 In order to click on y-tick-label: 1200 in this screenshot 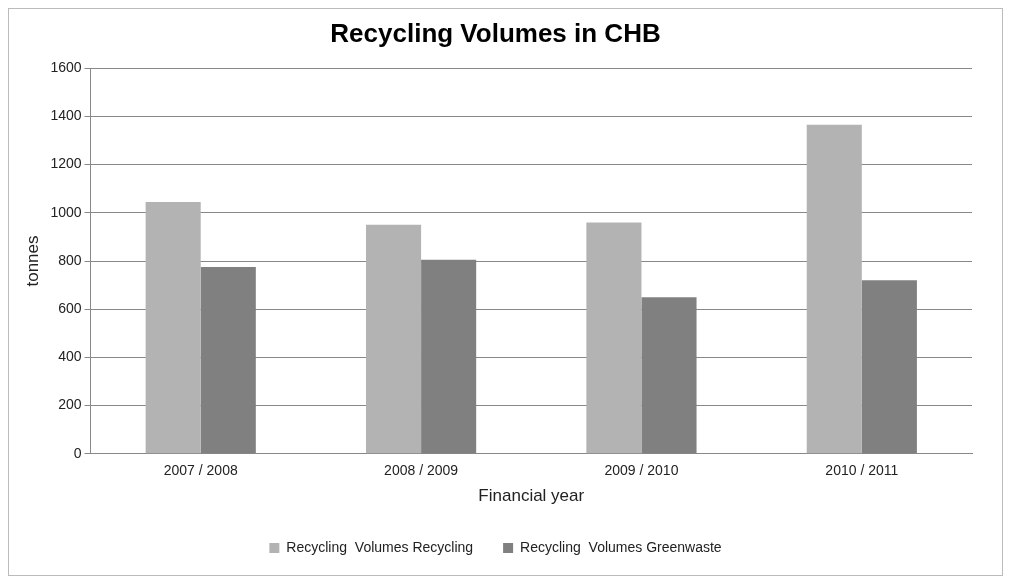, I will do `click(66, 163)`.